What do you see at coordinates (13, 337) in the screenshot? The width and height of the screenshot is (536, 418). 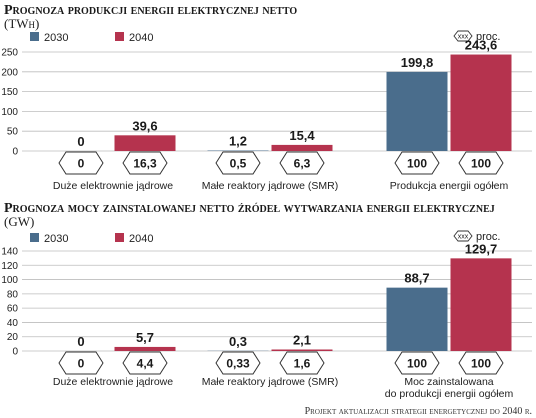 I see `y-tick-label: 20` at bounding box center [13, 337].